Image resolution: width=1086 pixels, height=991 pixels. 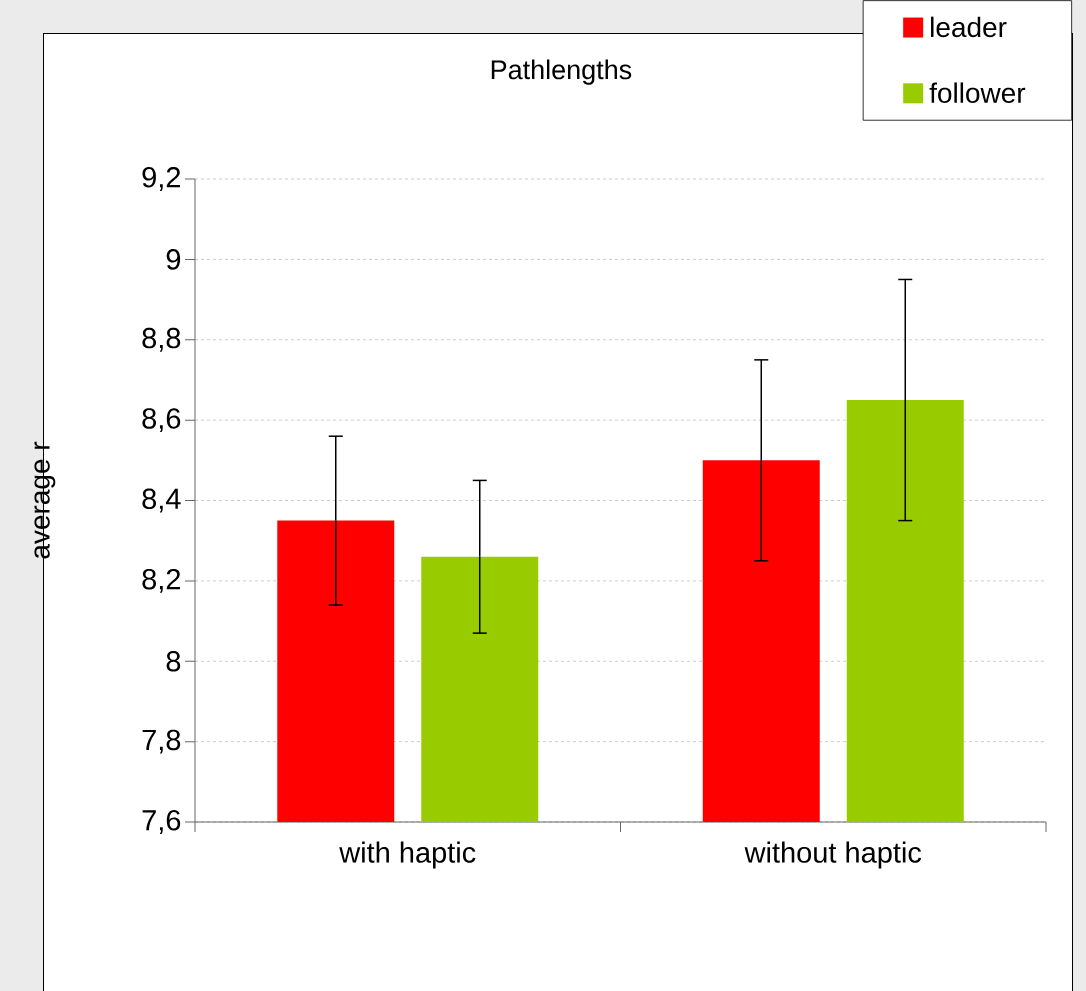 I want to click on y-tick-label: 8, so click(x=173, y=661).